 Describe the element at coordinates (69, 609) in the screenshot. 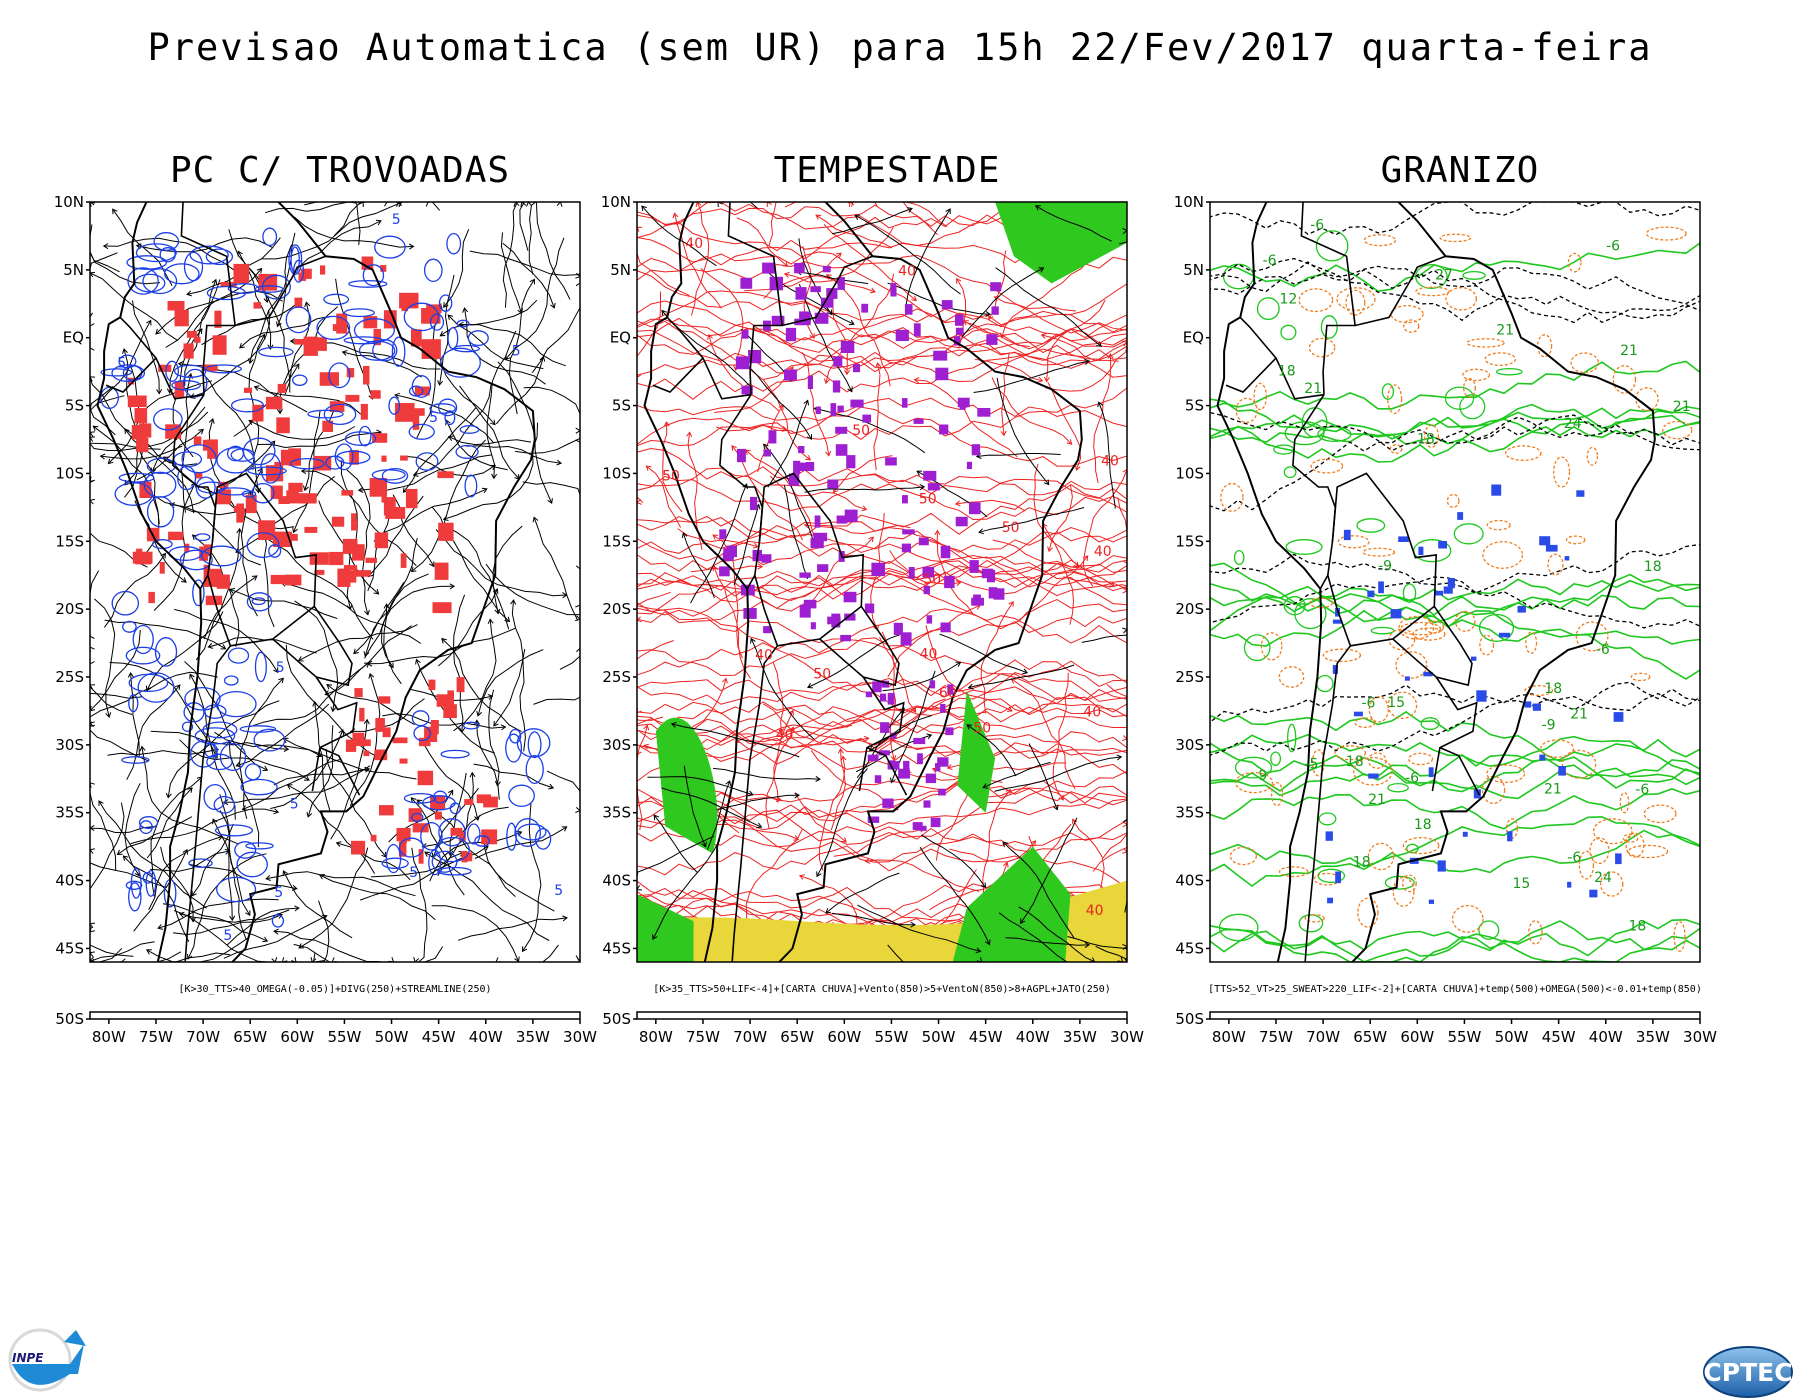

I see `lat-label: 20S` at that location.